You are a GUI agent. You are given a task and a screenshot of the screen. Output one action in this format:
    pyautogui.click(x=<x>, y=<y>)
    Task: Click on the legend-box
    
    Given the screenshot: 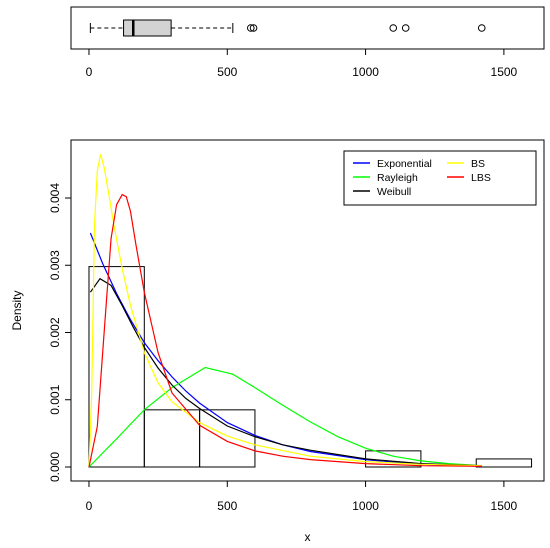 What is the action you would take?
    pyautogui.click(x=440, y=178)
    